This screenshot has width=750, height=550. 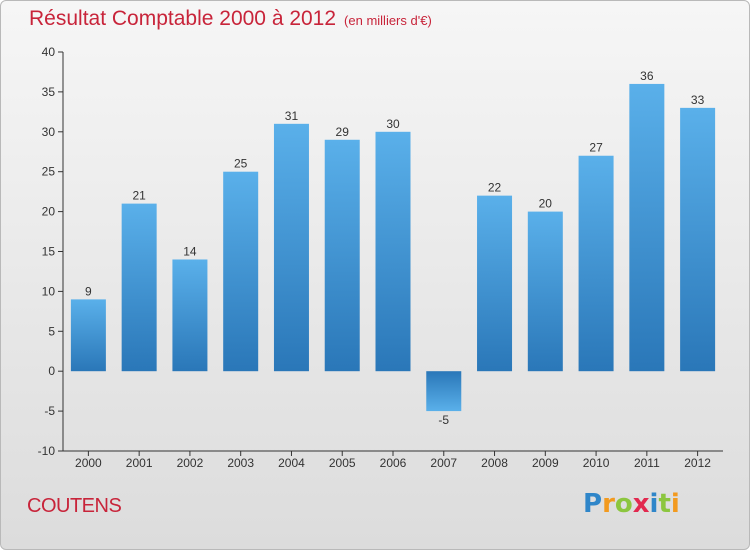 I want to click on x-tick-label: 2012, so click(x=697, y=463).